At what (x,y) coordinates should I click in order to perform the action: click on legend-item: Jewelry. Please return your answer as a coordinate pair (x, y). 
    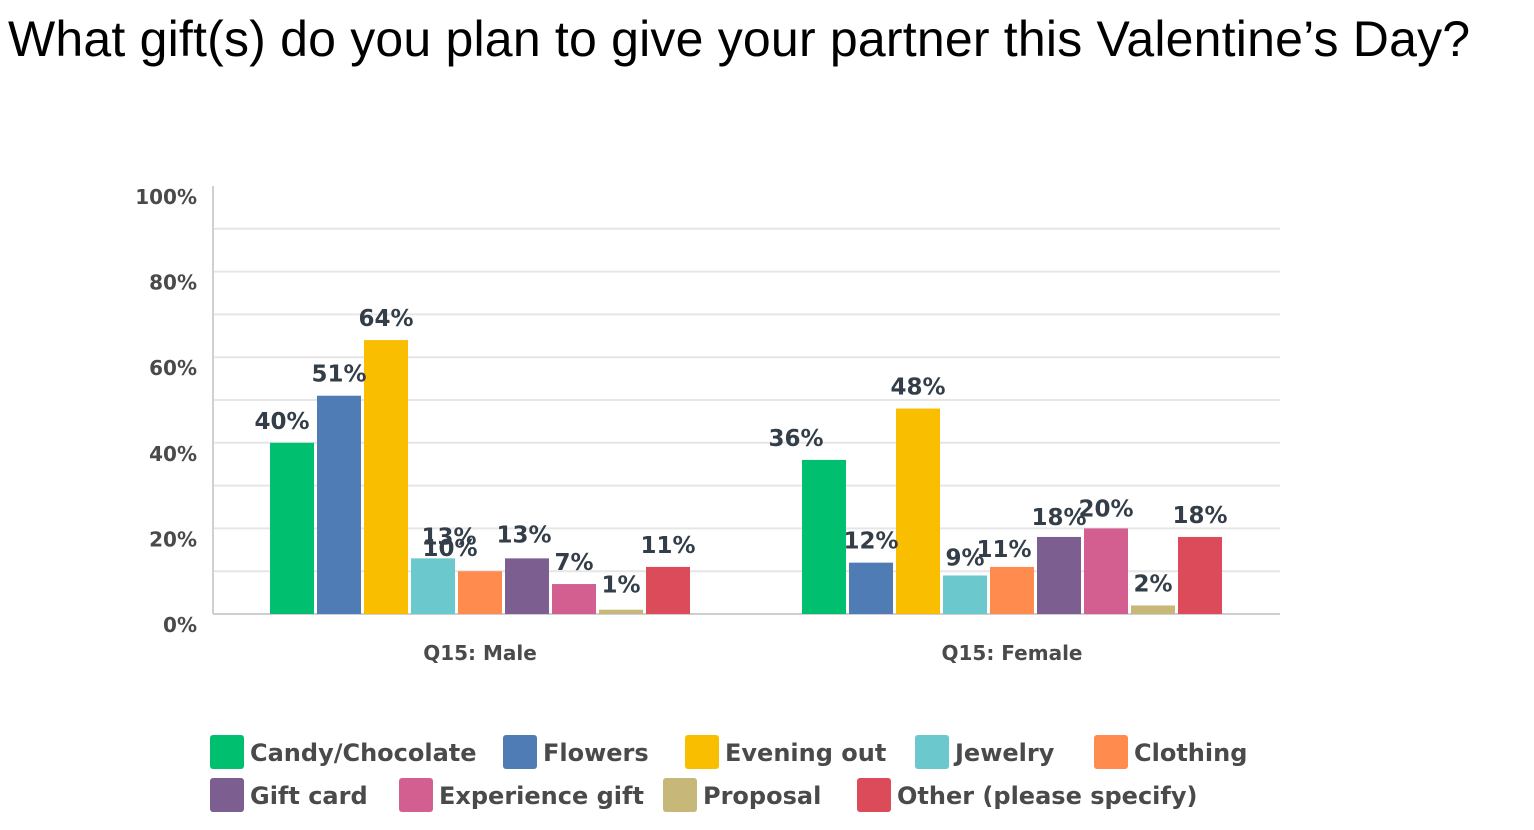
    Looking at the image, I should click on (985, 752).